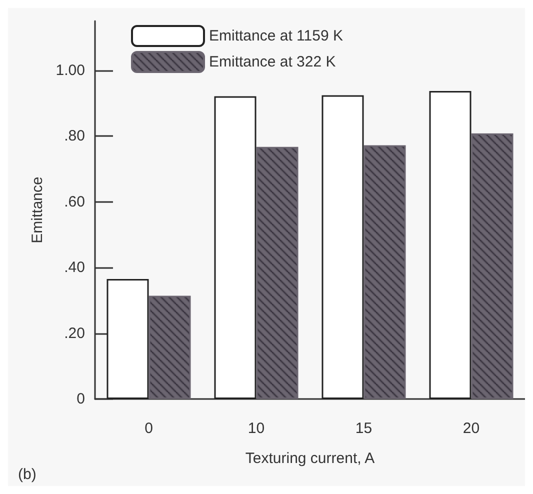 Image resolution: width=533 pixels, height=494 pixels. I want to click on x-tick-label: 10, so click(256, 428).